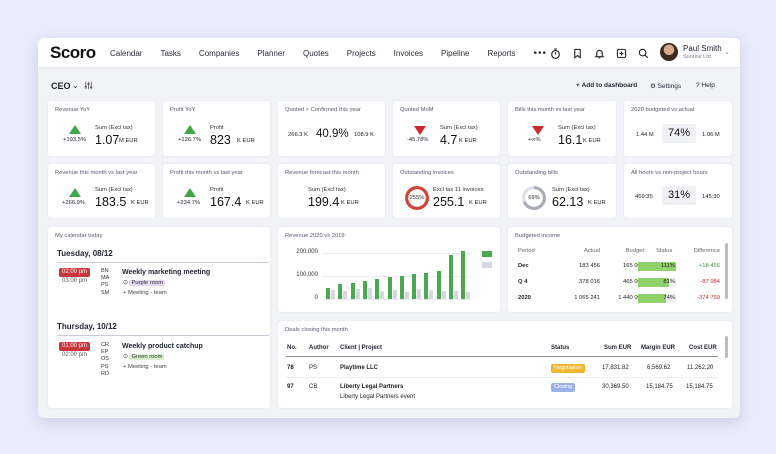 The width and height of the screenshot is (776, 454). I want to click on cost-cell: 11,262.20, so click(700, 368).